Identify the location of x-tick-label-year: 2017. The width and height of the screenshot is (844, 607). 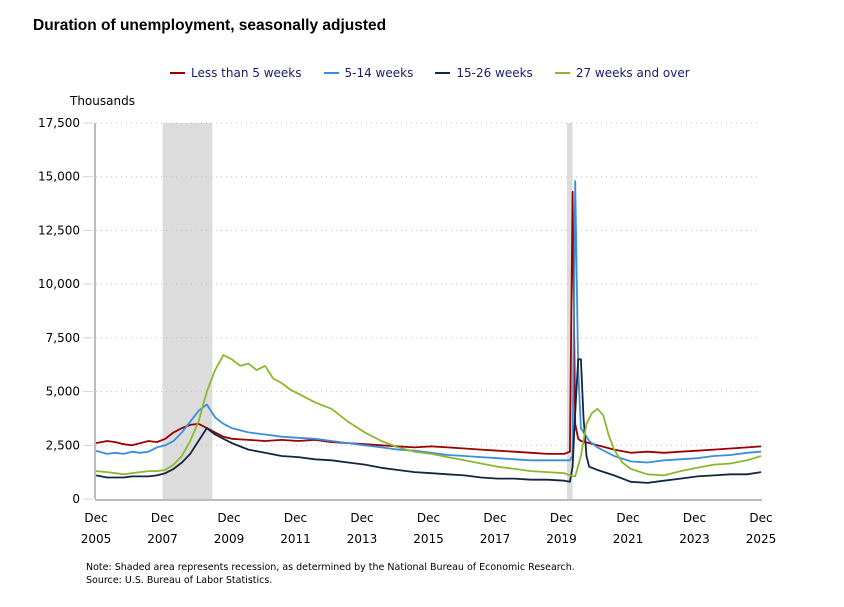
(495, 539).